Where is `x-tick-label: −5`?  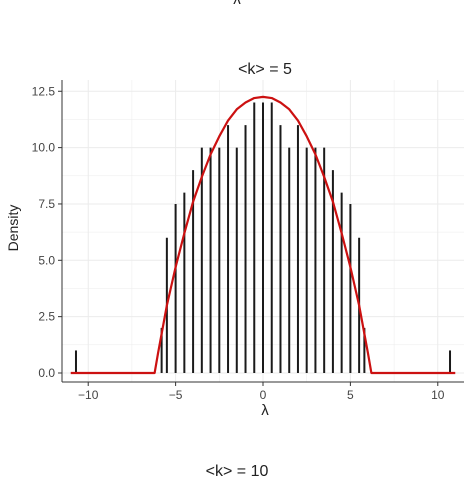
x-tick-label: −5 is located at coordinates (176, 395).